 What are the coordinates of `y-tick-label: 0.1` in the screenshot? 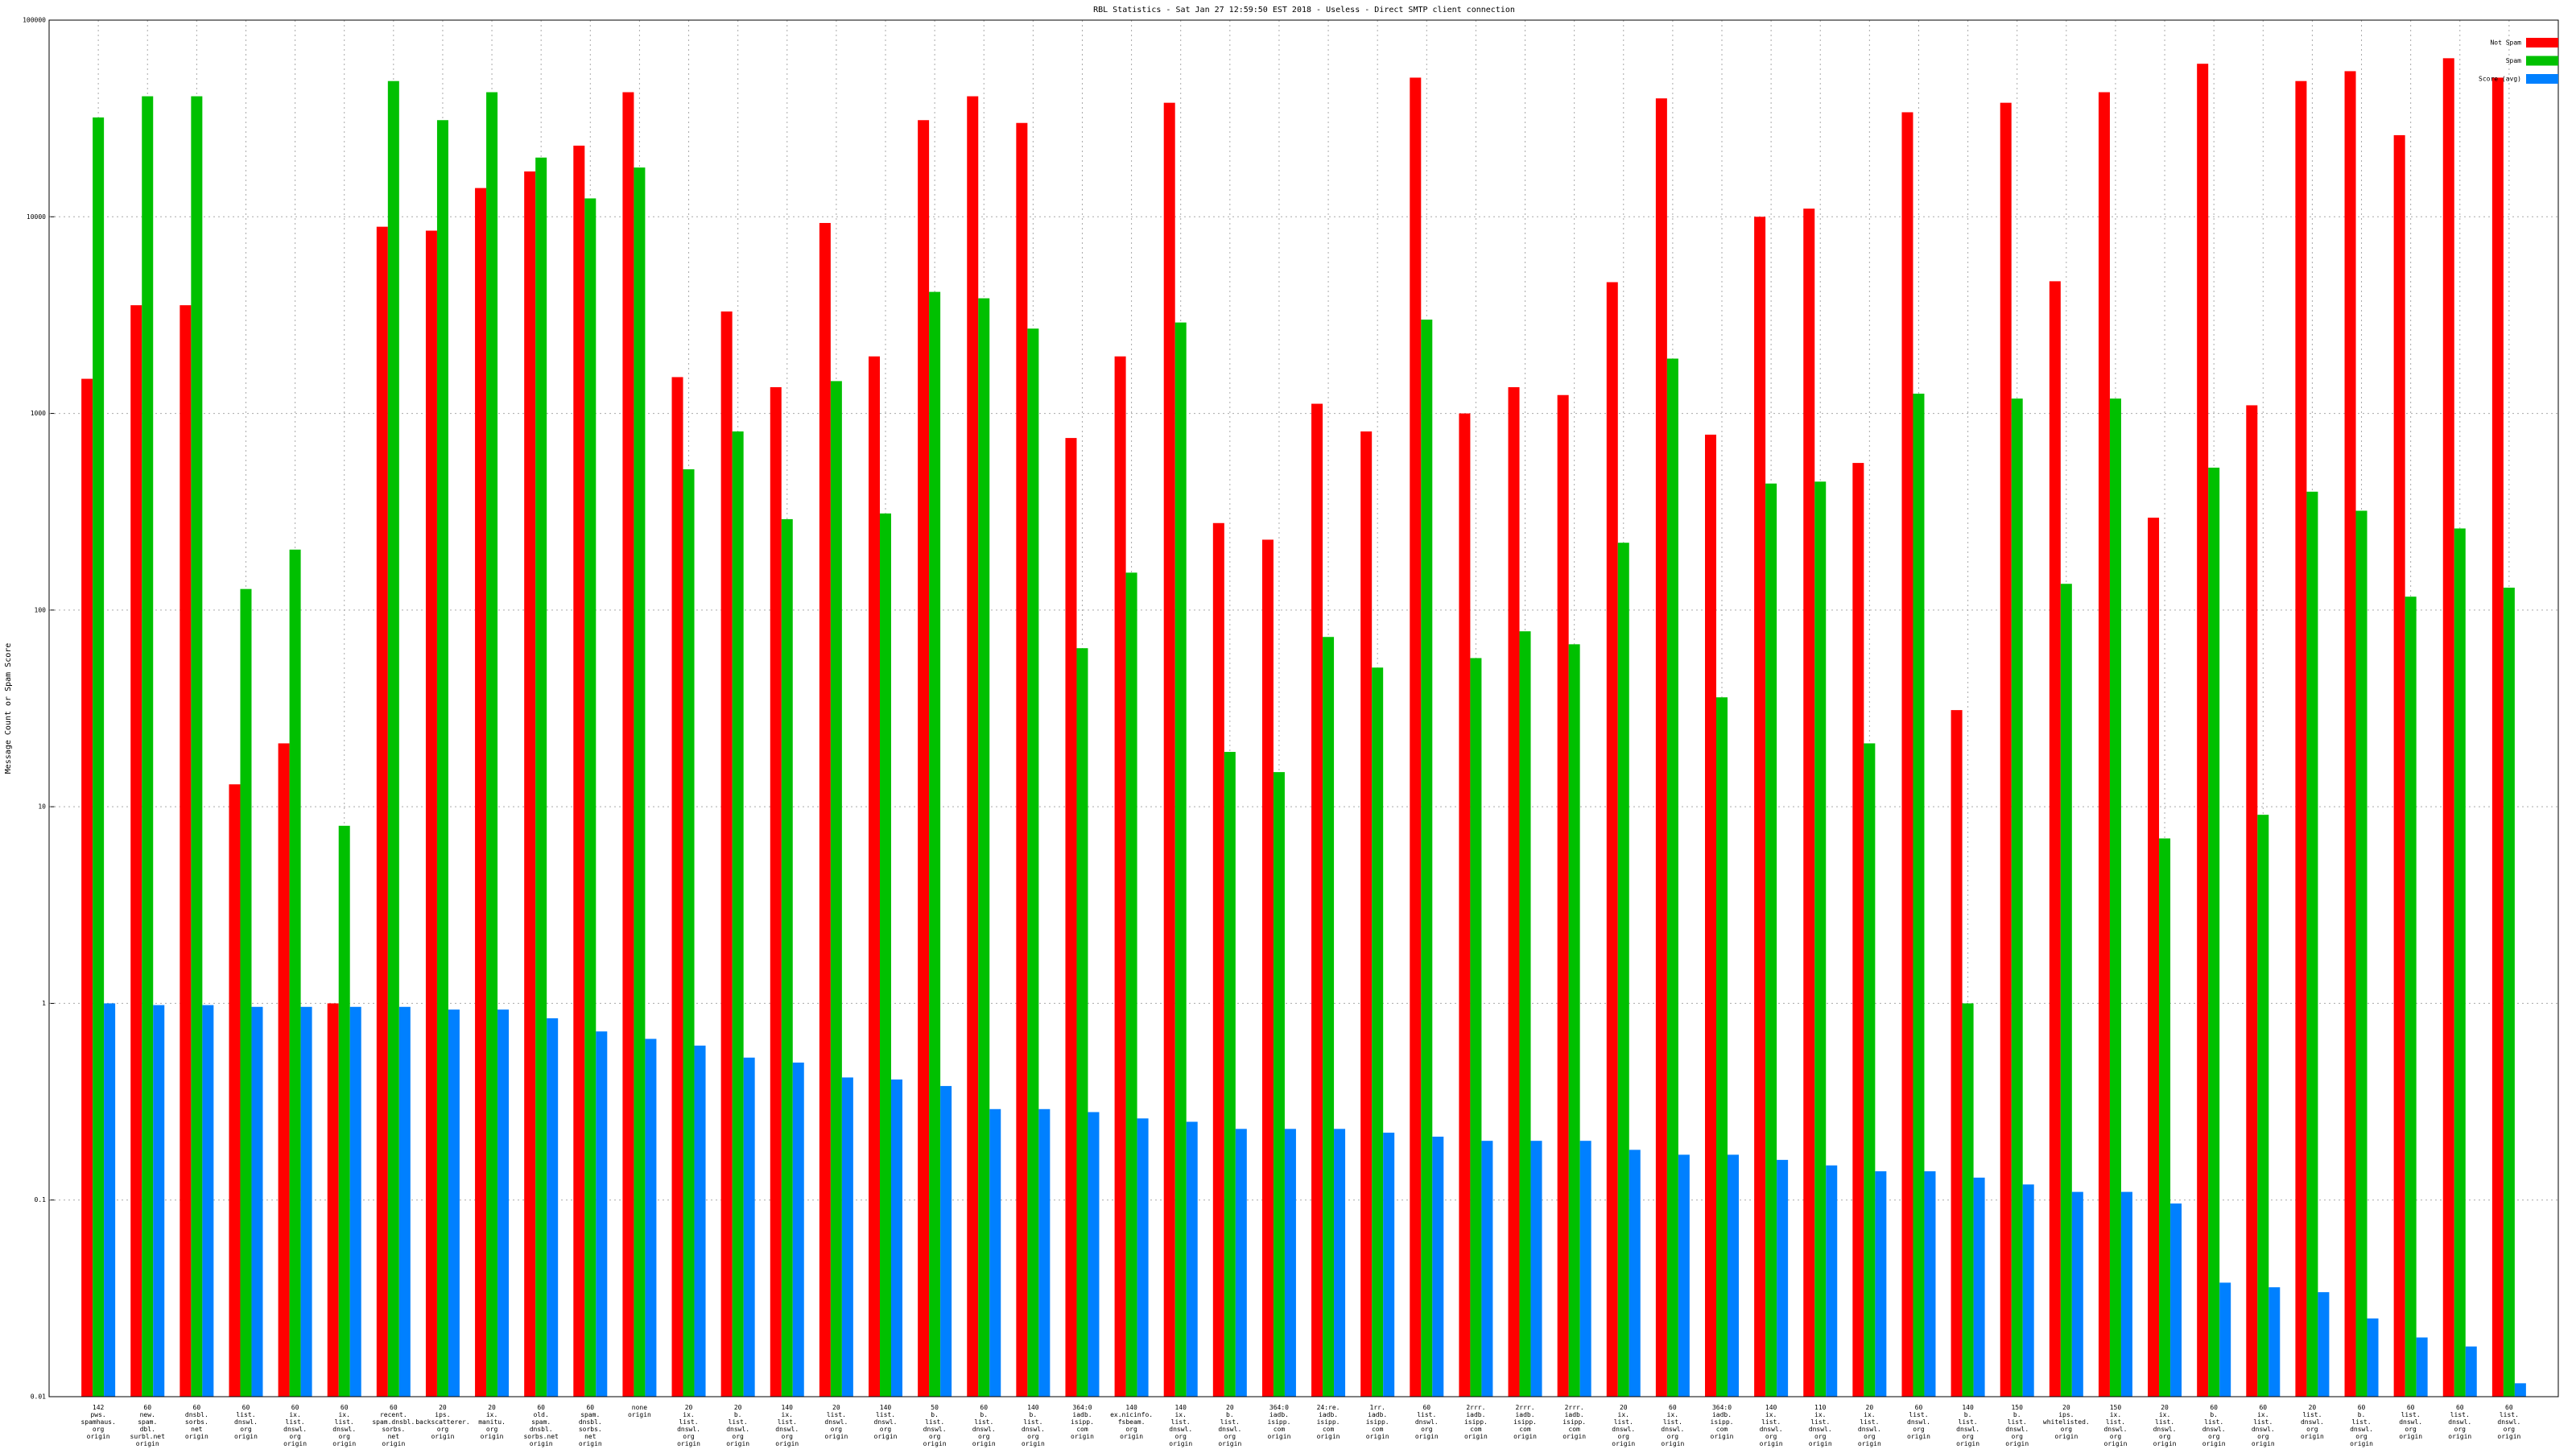 It's located at (41, 1199).